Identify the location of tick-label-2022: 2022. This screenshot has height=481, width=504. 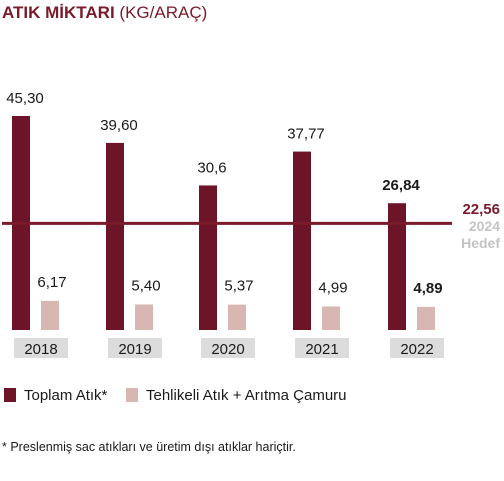
(416, 349).